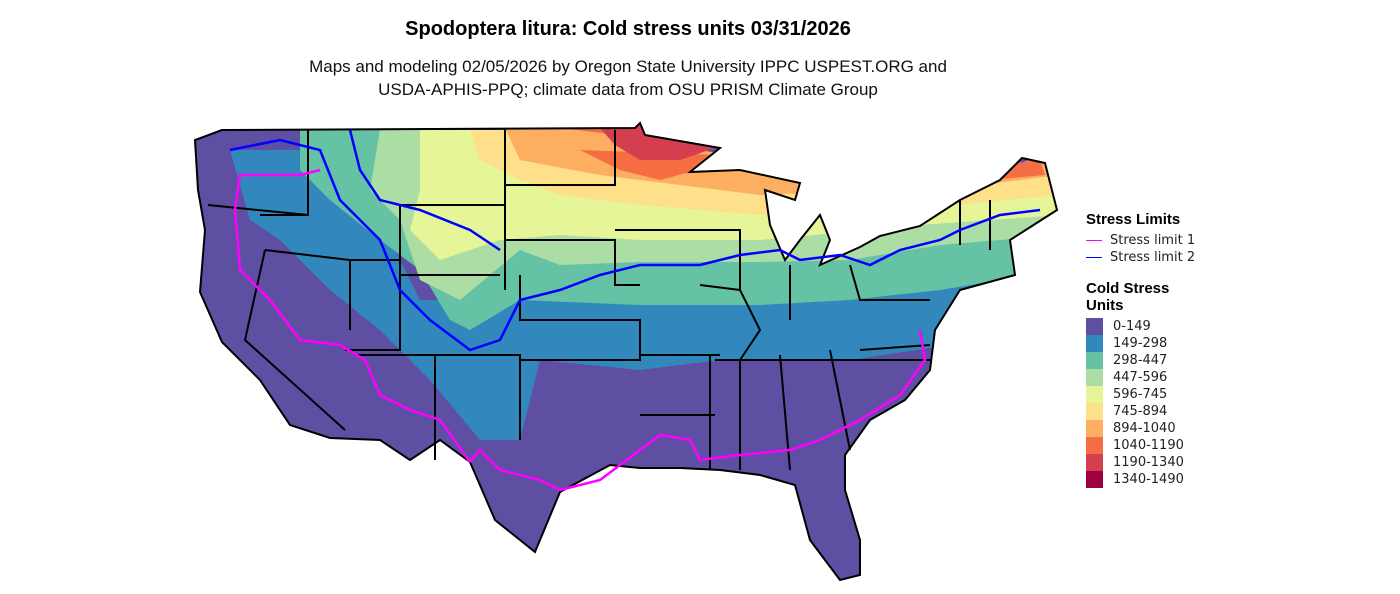 The image size is (1400, 594). I want to click on legend-bin: 0-149, so click(1140, 326).